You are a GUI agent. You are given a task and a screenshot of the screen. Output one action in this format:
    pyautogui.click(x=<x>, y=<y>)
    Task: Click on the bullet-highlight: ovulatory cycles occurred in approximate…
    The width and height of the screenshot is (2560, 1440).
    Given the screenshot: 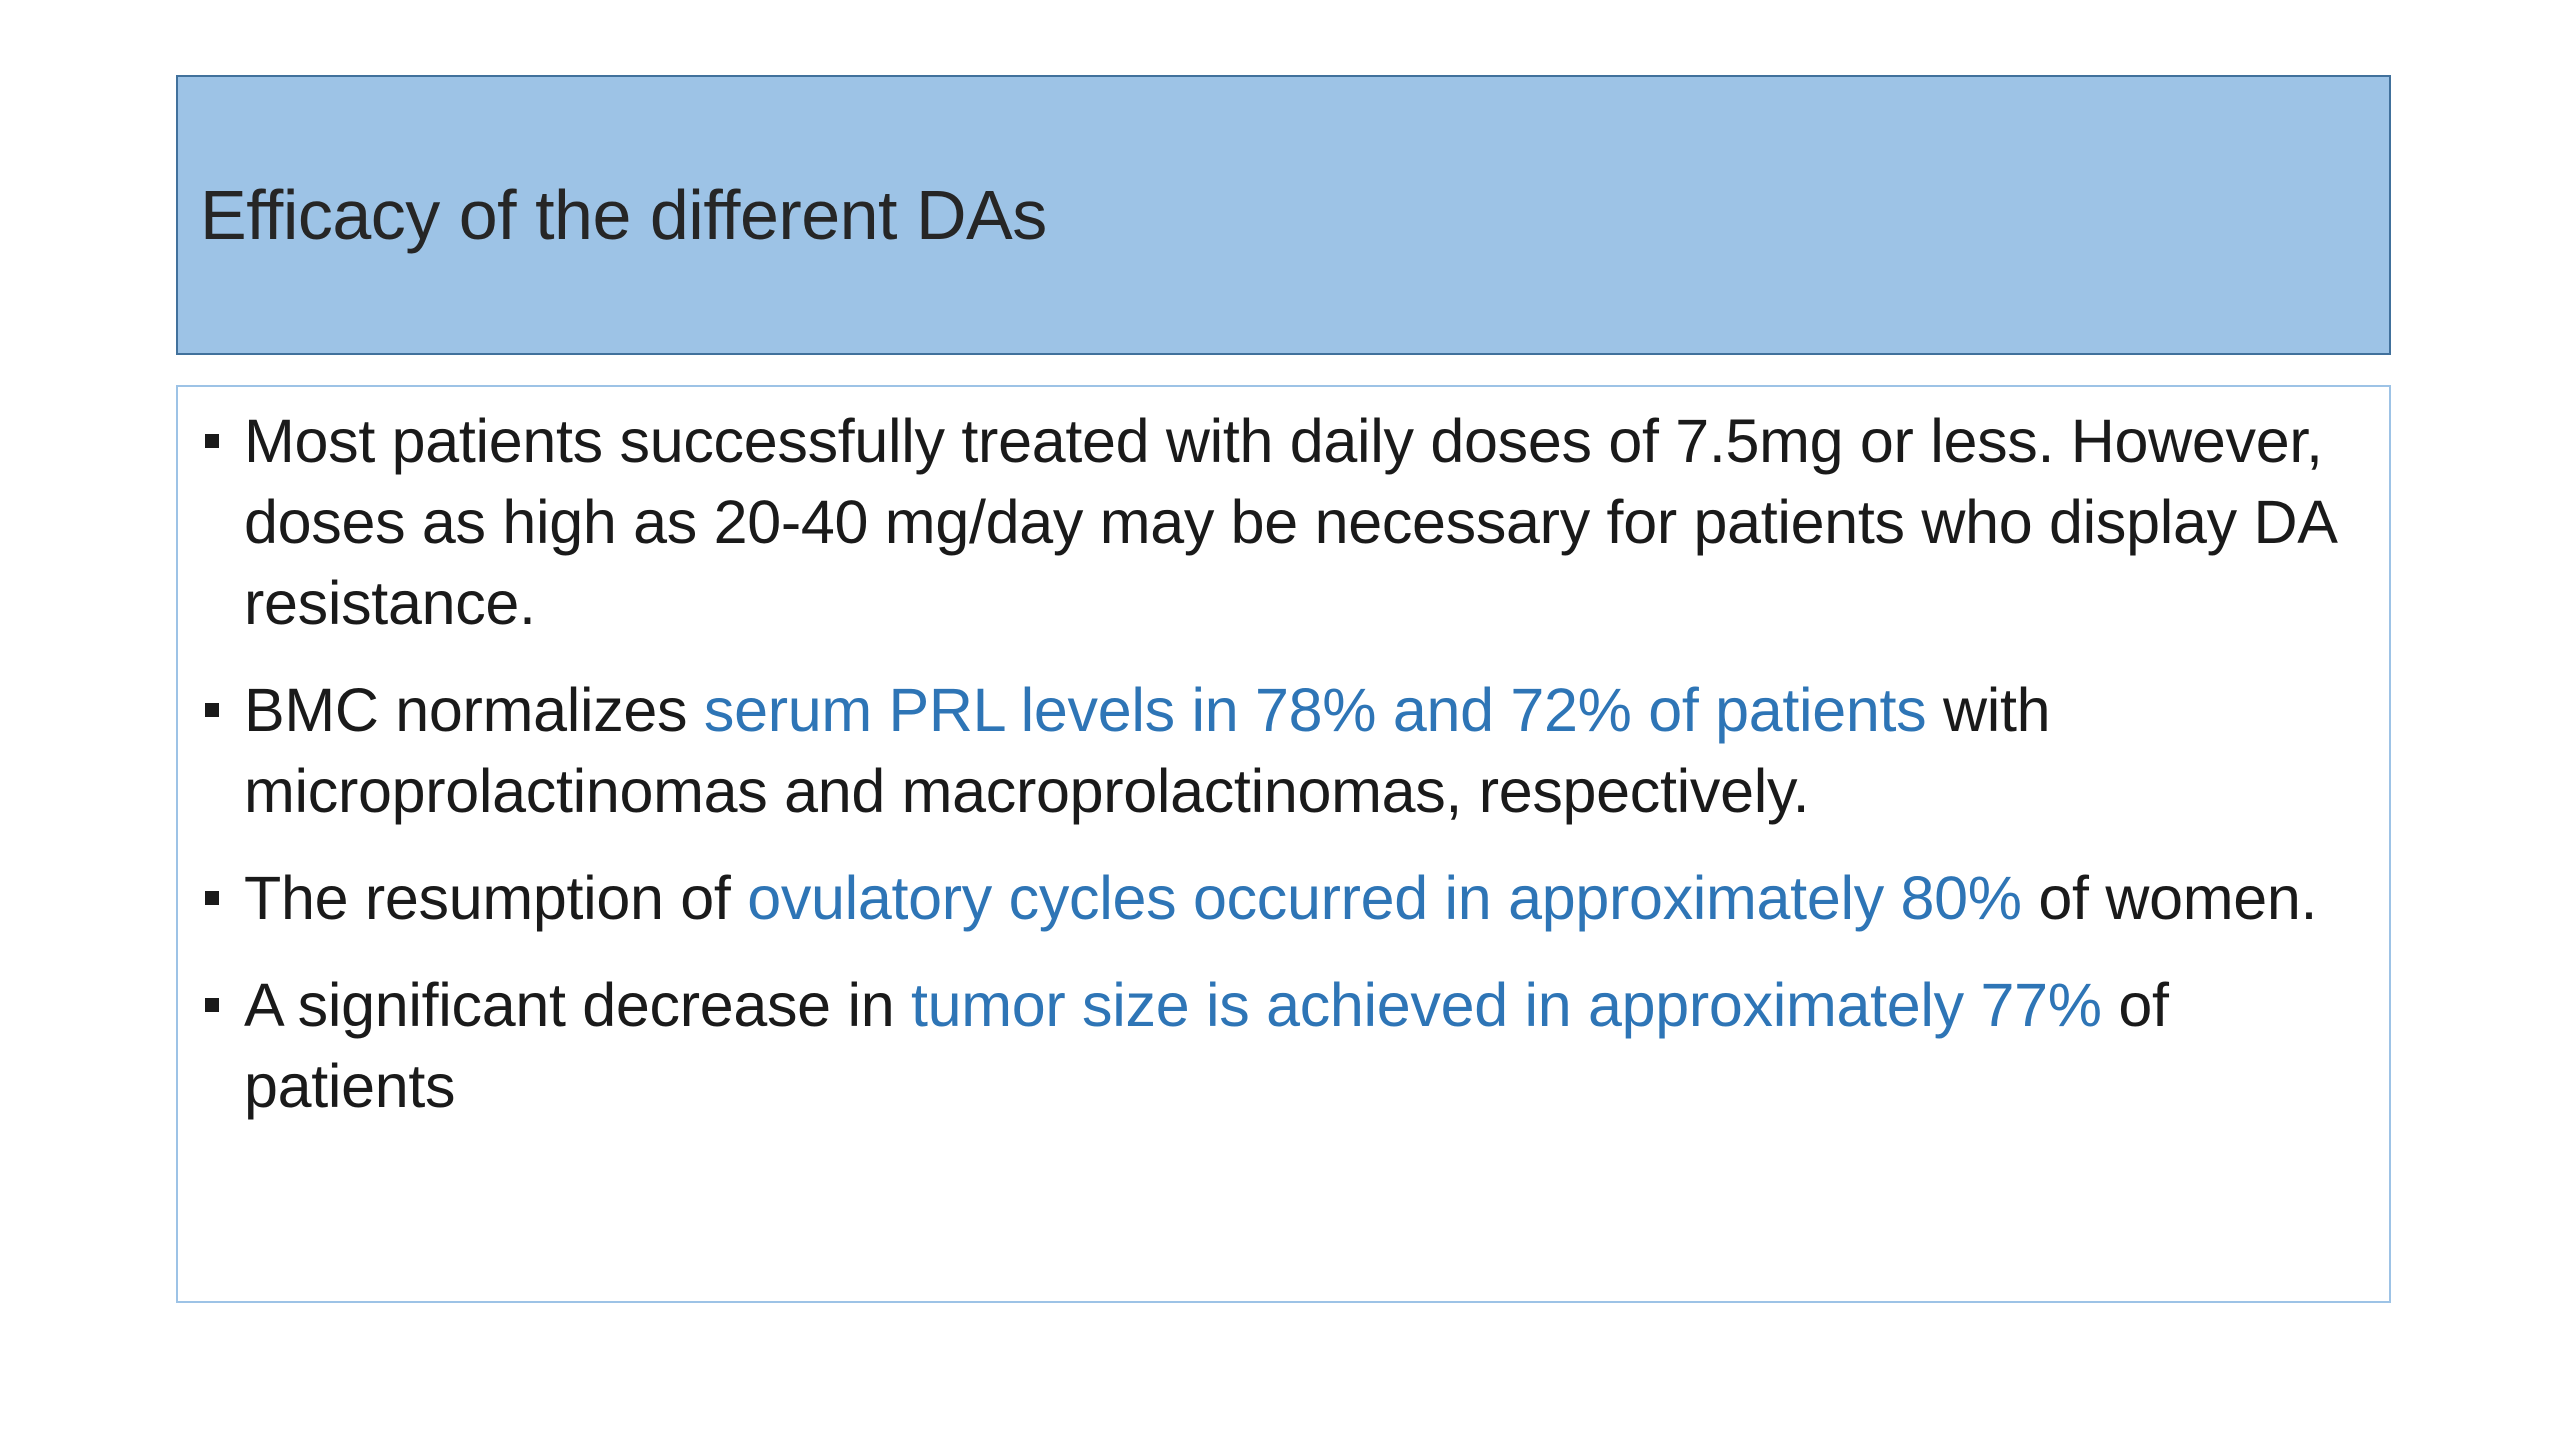 What is the action you would take?
    pyautogui.click(x=1384, y=898)
    